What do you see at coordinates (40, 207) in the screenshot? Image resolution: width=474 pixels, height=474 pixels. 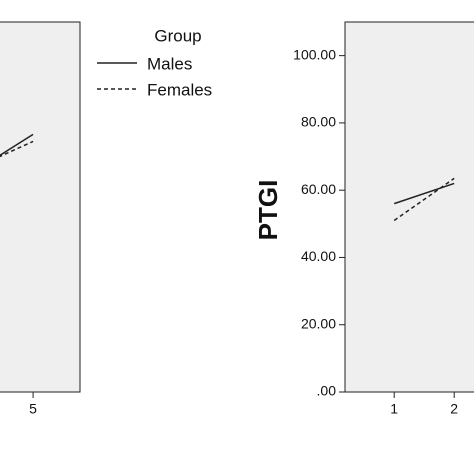 I see `plot-area` at bounding box center [40, 207].